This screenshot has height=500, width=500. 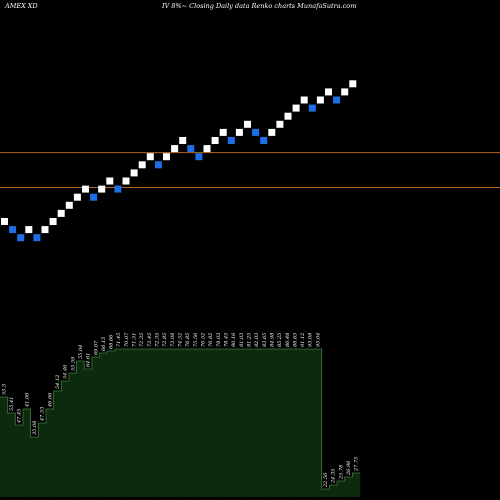 What do you see at coordinates (341, 472) in the screenshot?
I see `volume-value-label: 25.78` at bounding box center [341, 472].